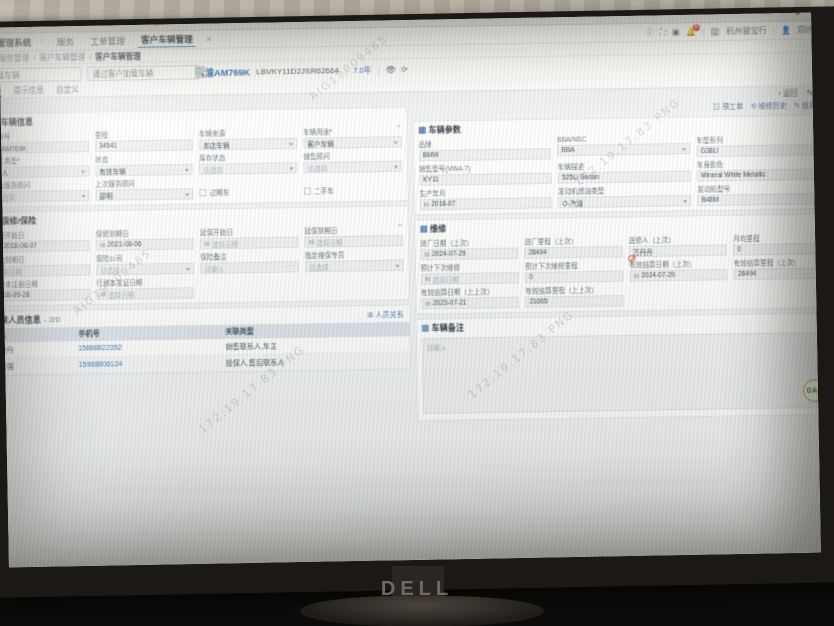  What do you see at coordinates (485, 155) in the screenshot?
I see `field-value: BMW` at bounding box center [485, 155].